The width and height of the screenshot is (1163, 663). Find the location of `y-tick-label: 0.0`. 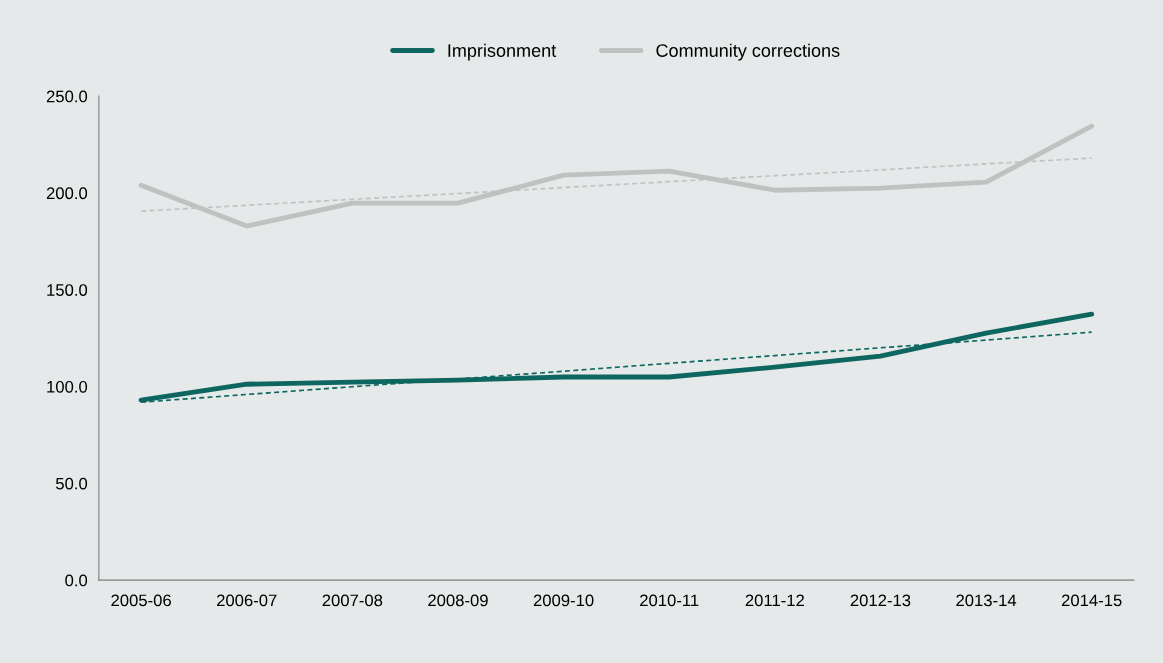

y-tick-label: 0.0 is located at coordinates (76, 580).